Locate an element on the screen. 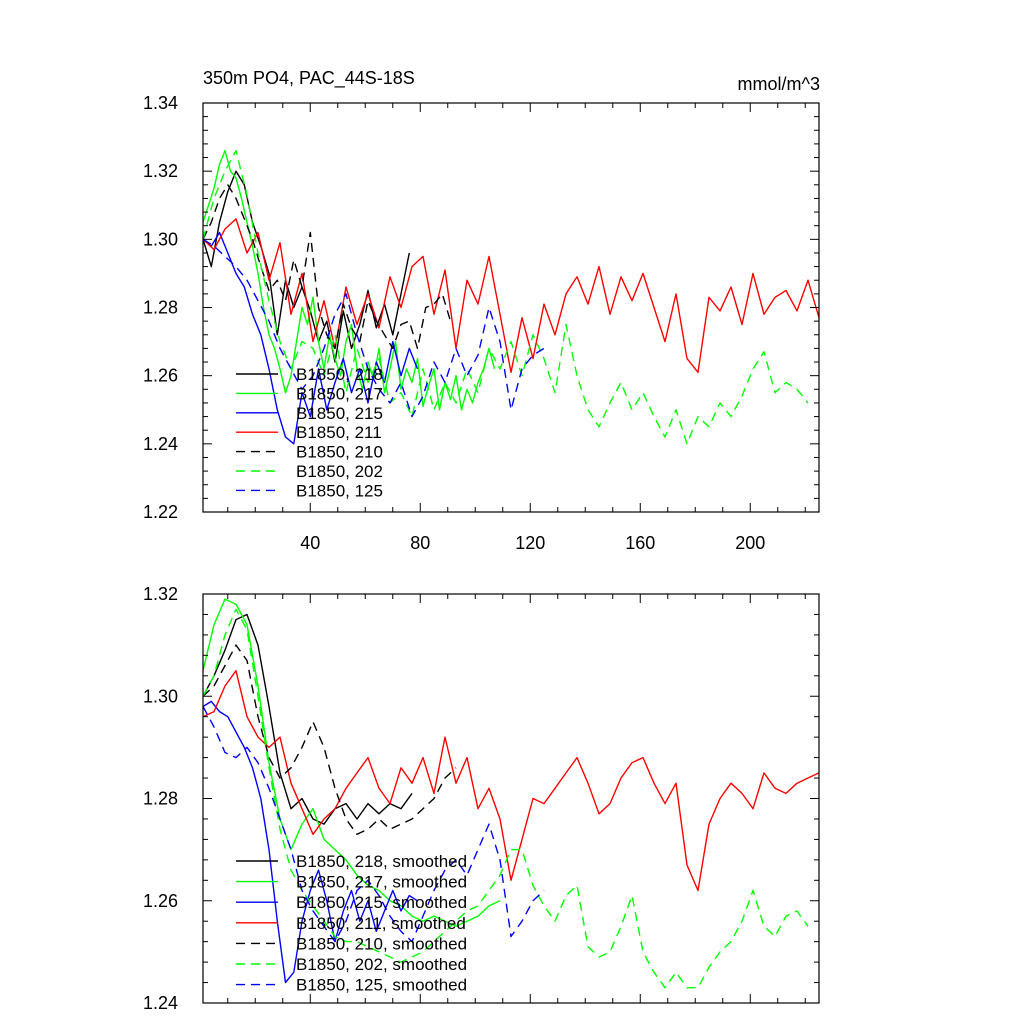 The height and width of the screenshot is (1024, 1024). legend-label: B1850, 125, smoothed is located at coordinates (381, 985).